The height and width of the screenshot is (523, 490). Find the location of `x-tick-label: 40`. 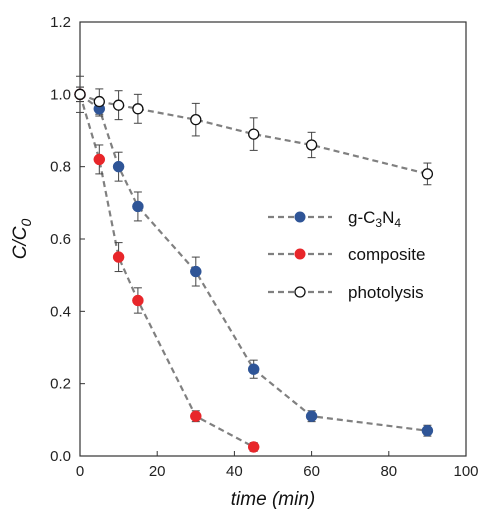

x-tick-label: 40 is located at coordinates (234, 471).